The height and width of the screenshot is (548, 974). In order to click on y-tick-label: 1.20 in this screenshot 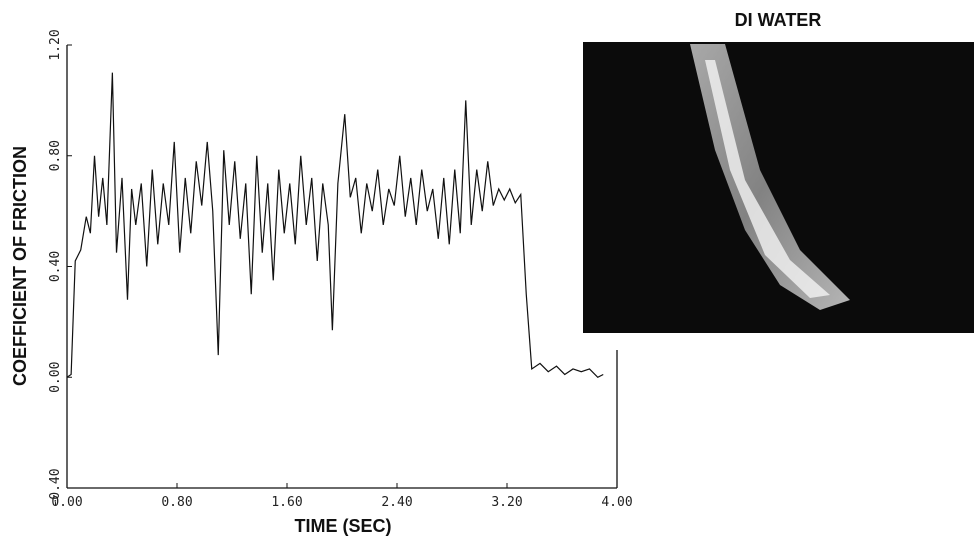, I will do `click(55, 44)`.